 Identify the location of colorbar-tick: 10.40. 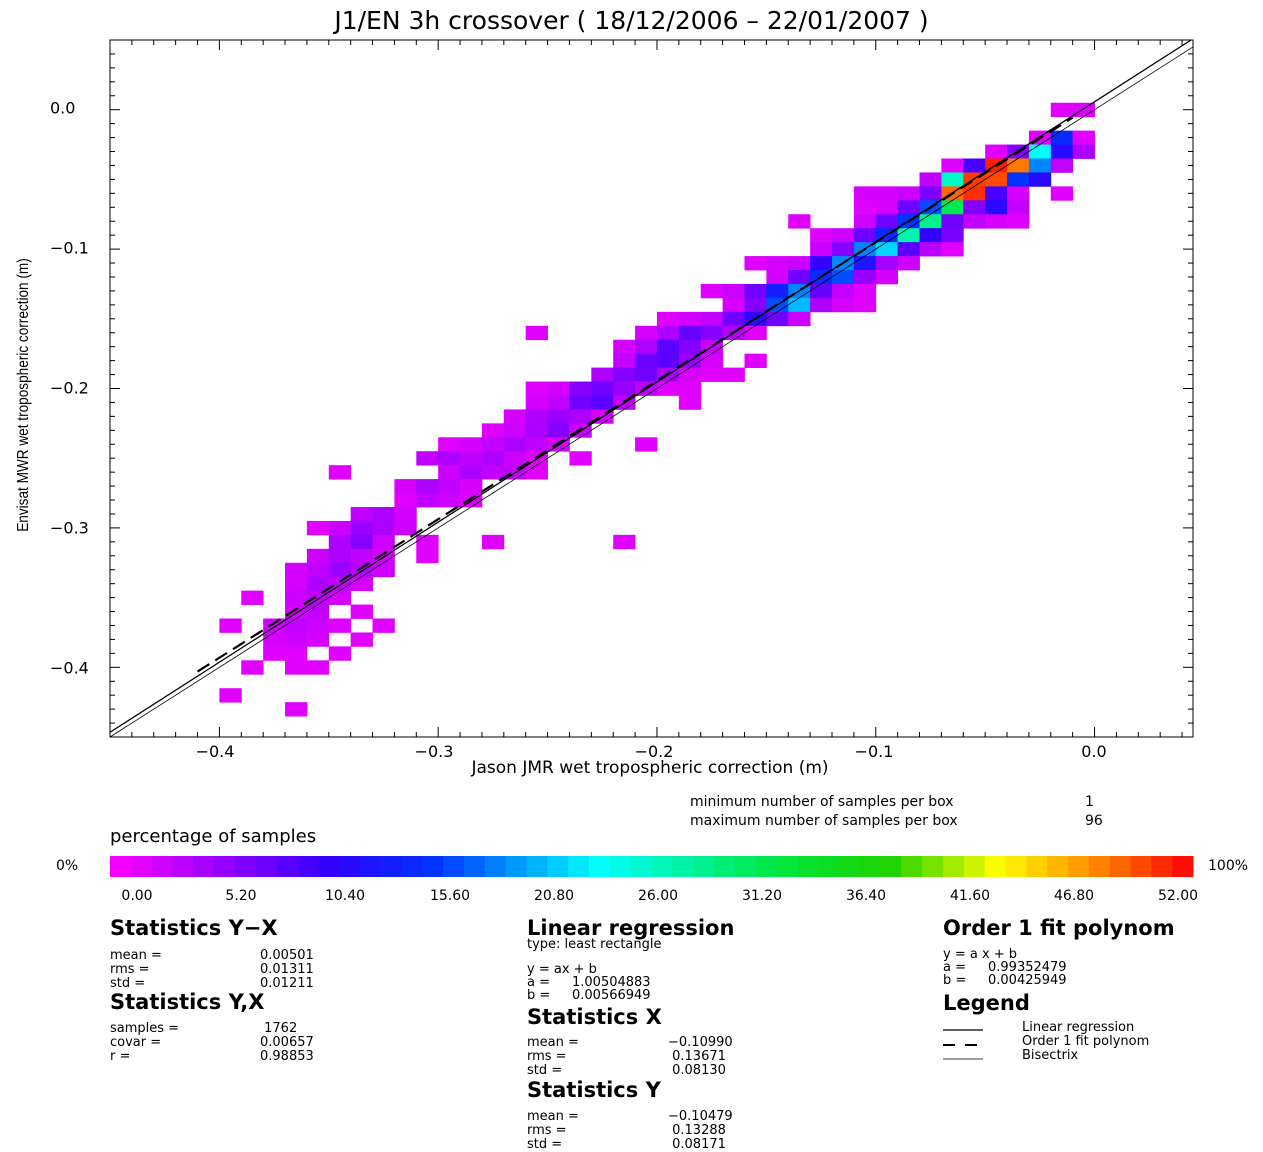
(345, 896).